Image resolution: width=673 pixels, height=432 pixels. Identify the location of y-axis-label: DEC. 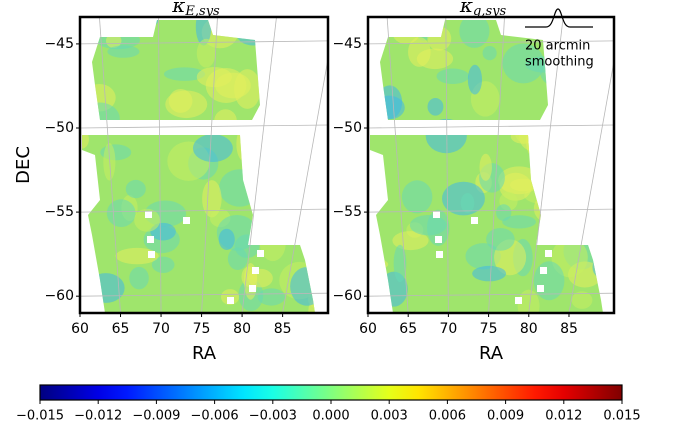
(23, 165).